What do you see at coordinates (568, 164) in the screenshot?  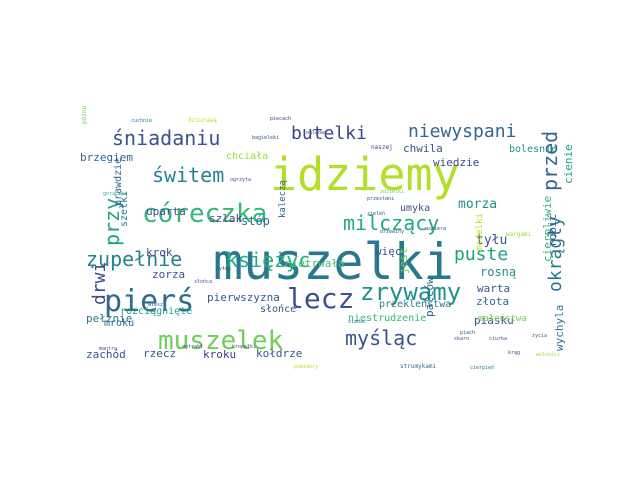 I see `cloud-word: cienie` at bounding box center [568, 164].